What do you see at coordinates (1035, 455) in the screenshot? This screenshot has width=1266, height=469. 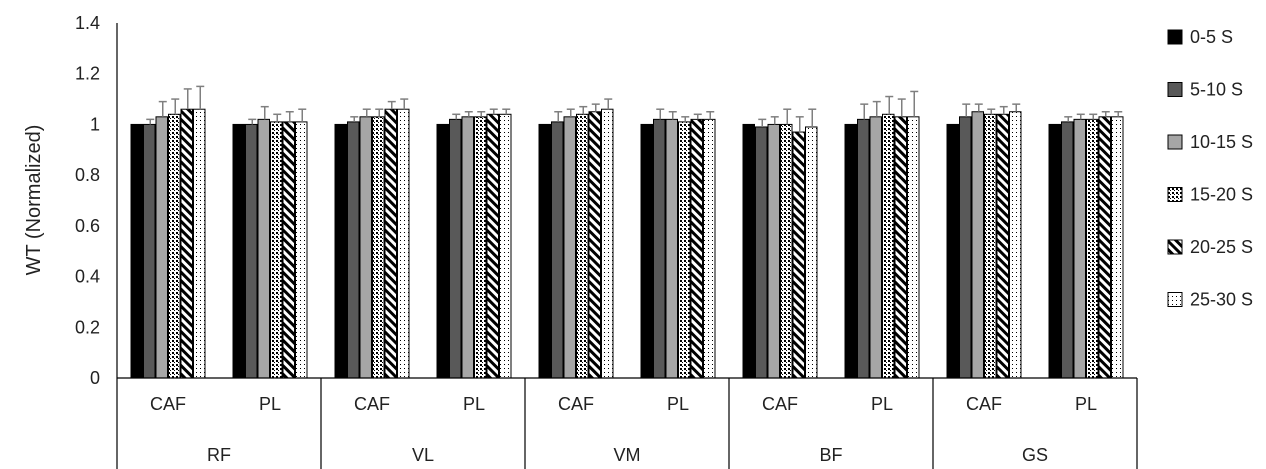 I see `x-category-label: GS` at bounding box center [1035, 455].